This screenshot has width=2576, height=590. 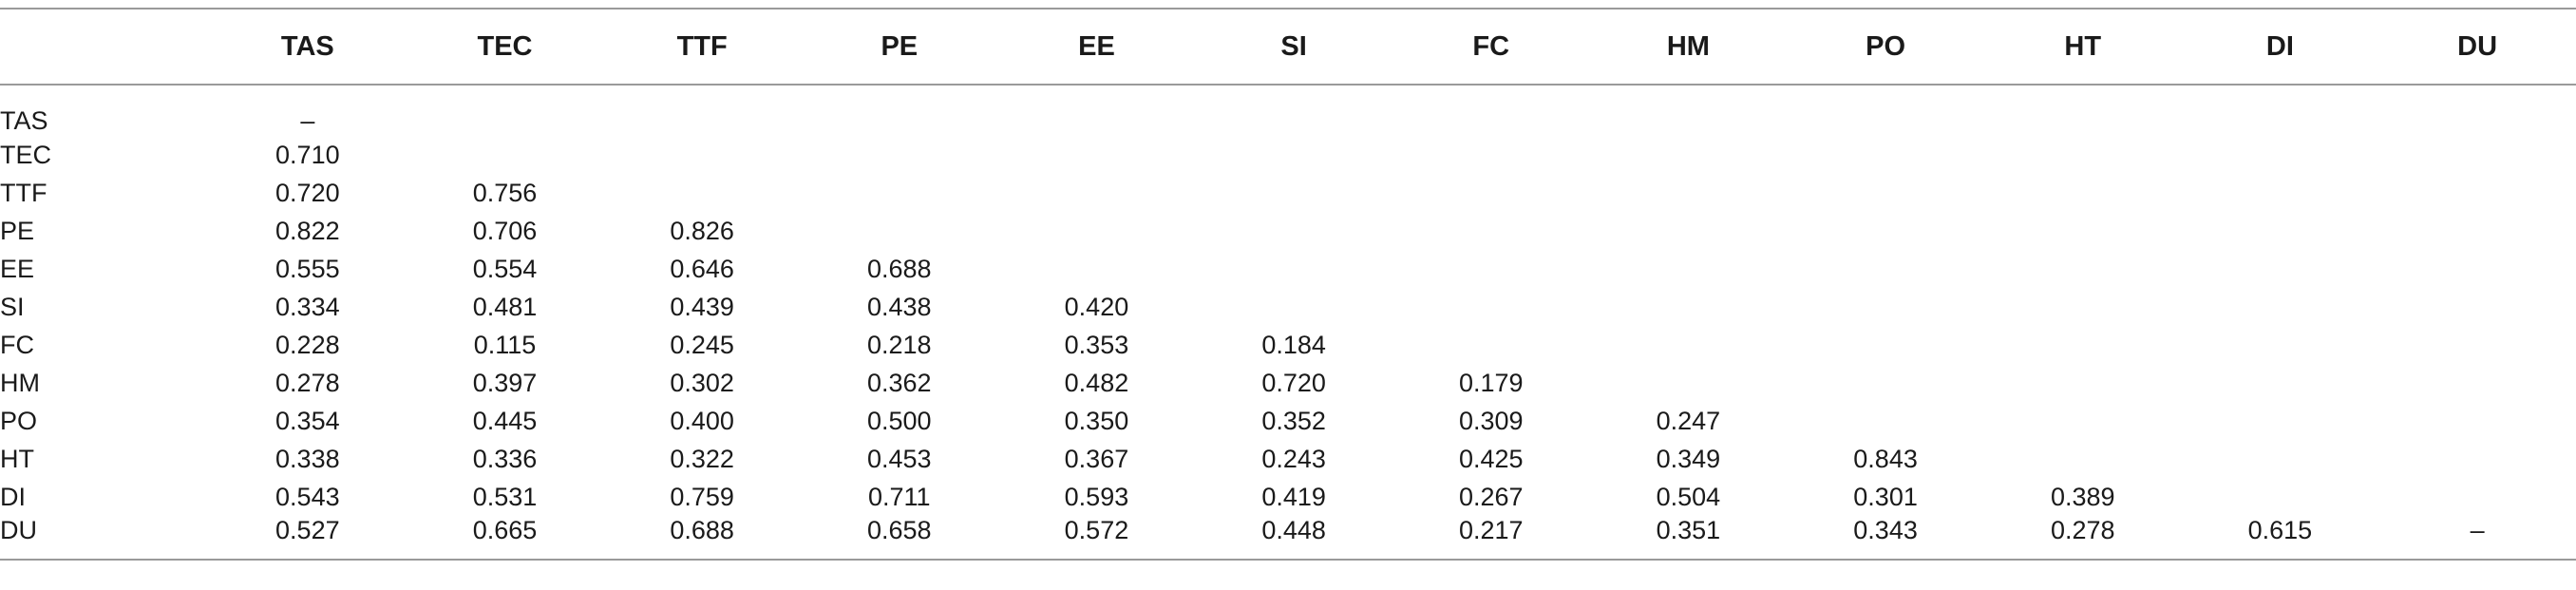 I want to click on row-label: PO, so click(x=19, y=420).